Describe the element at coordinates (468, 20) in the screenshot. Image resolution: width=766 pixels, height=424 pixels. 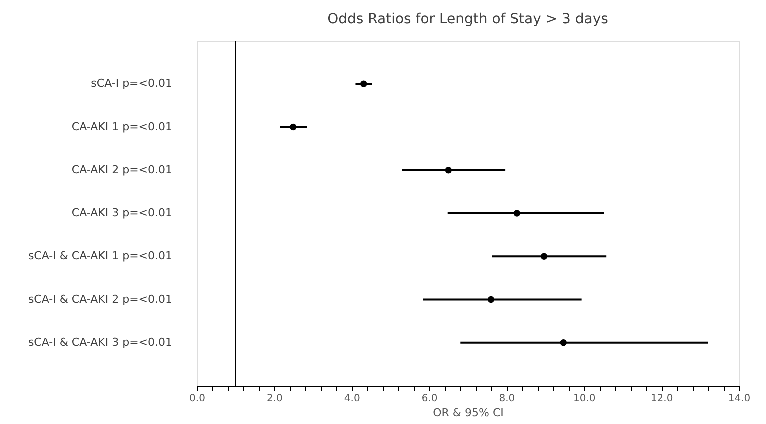
I see `chart-title: Odds Ratios for Length of Stay > 3 days` at that location.